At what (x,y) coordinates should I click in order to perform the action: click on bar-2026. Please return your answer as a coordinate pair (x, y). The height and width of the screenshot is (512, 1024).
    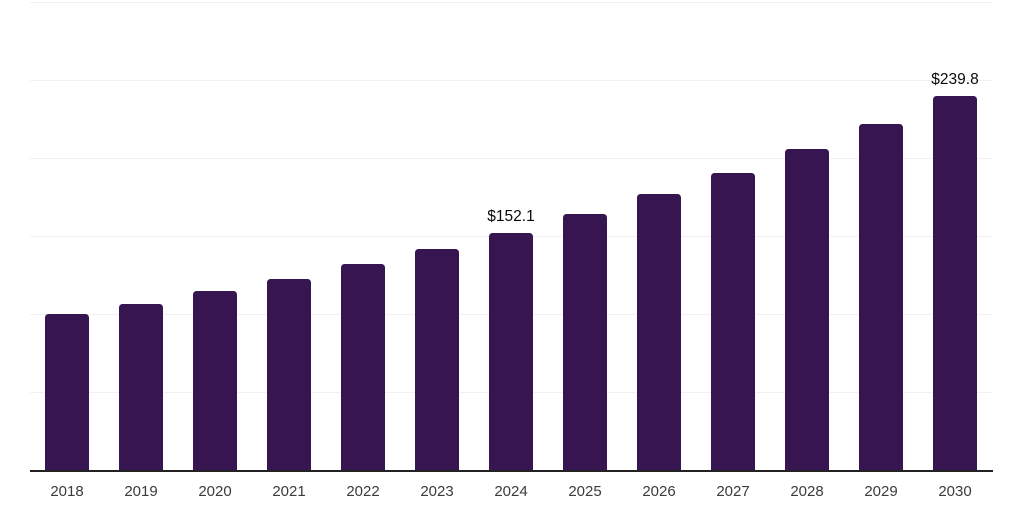
    Looking at the image, I should click on (659, 332).